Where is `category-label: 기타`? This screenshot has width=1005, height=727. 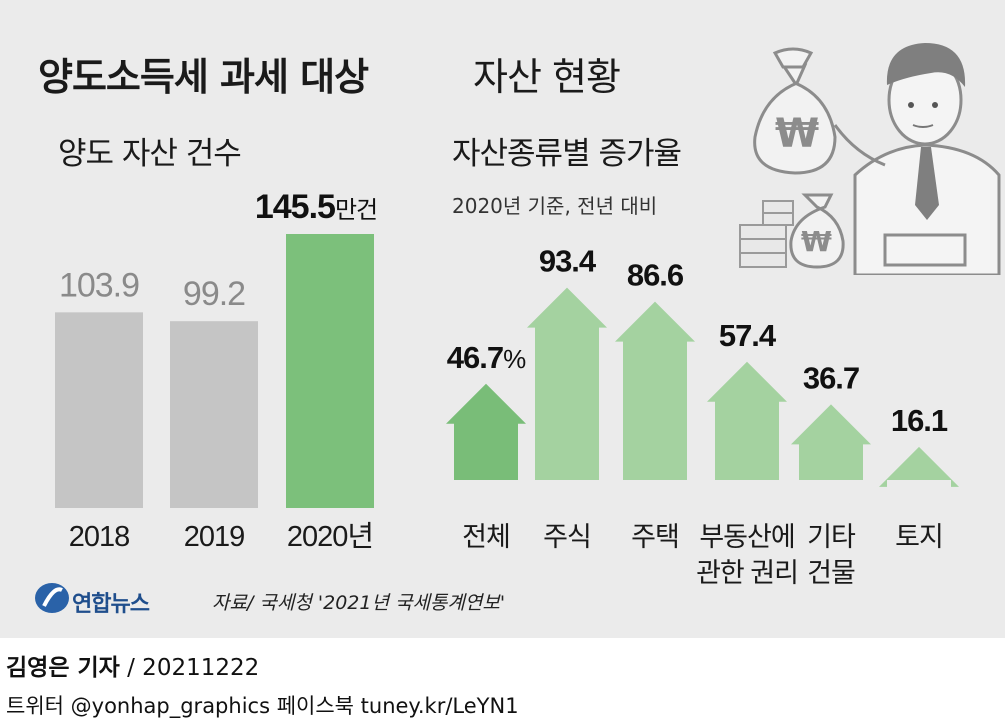
category-label: 기타 is located at coordinates (831, 537).